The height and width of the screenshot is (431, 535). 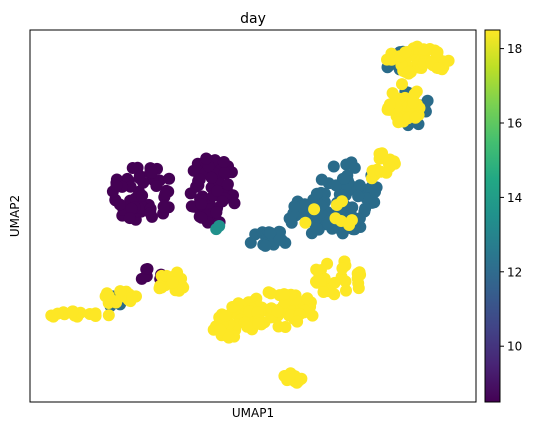 I want to click on colorbar, so click(x=492, y=216).